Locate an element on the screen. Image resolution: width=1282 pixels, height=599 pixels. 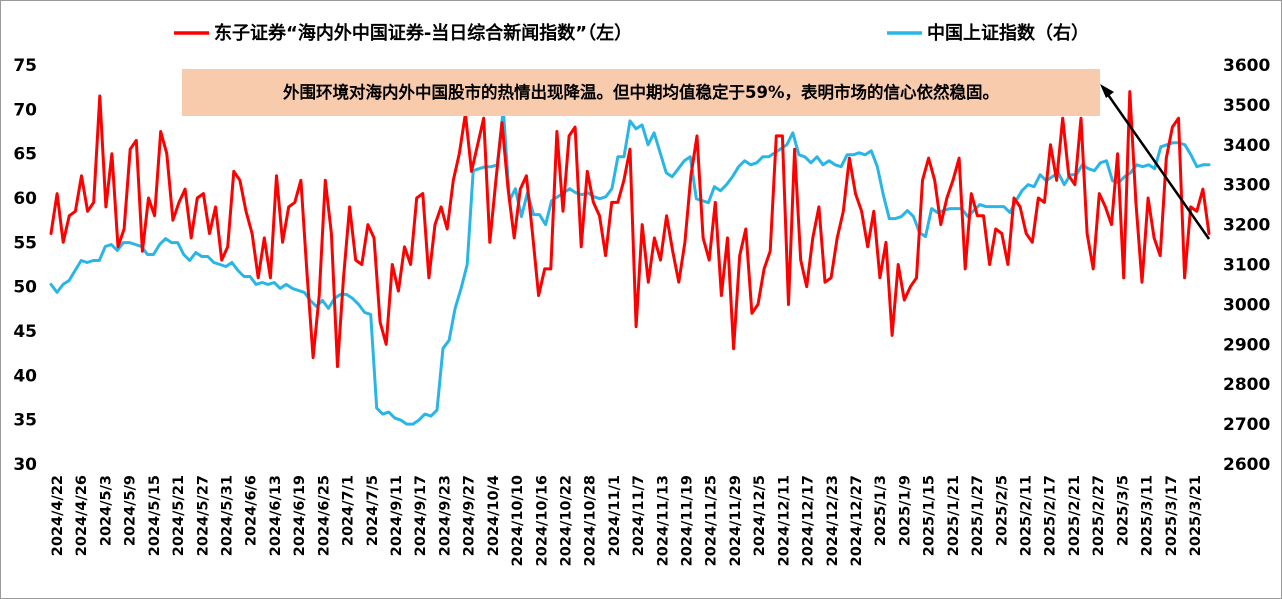
y-right-tick-label: 3500 is located at coordinates (1246, 106).